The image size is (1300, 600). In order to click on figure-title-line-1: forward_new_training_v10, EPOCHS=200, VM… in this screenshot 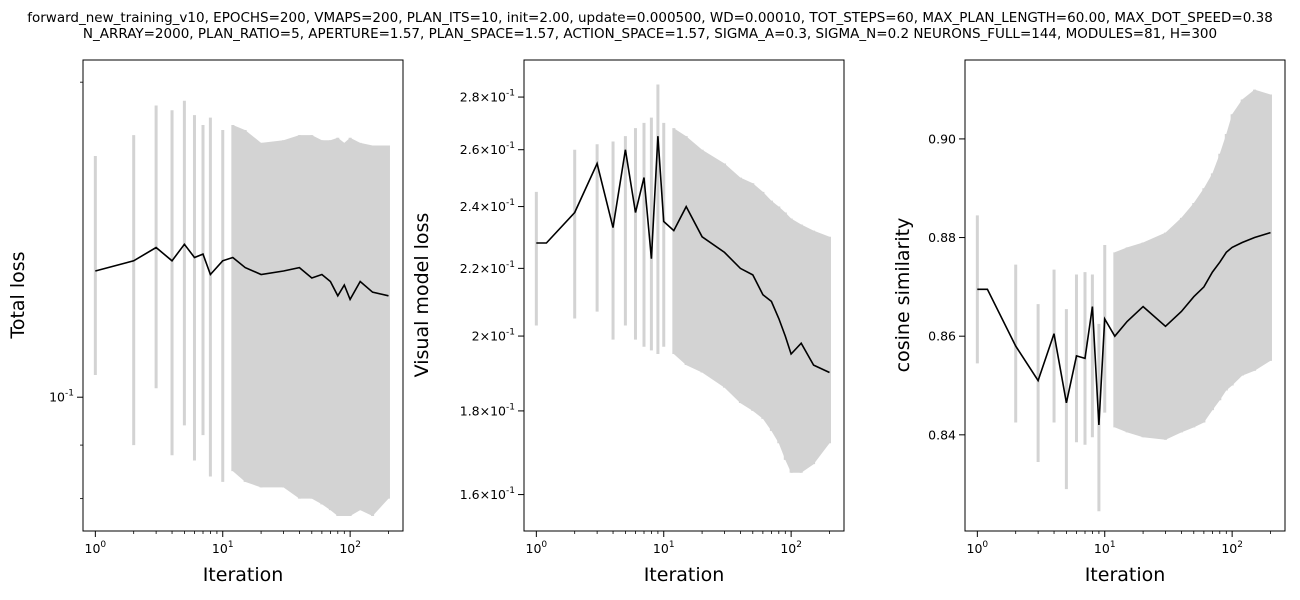, I will do `click(650, 18)`.